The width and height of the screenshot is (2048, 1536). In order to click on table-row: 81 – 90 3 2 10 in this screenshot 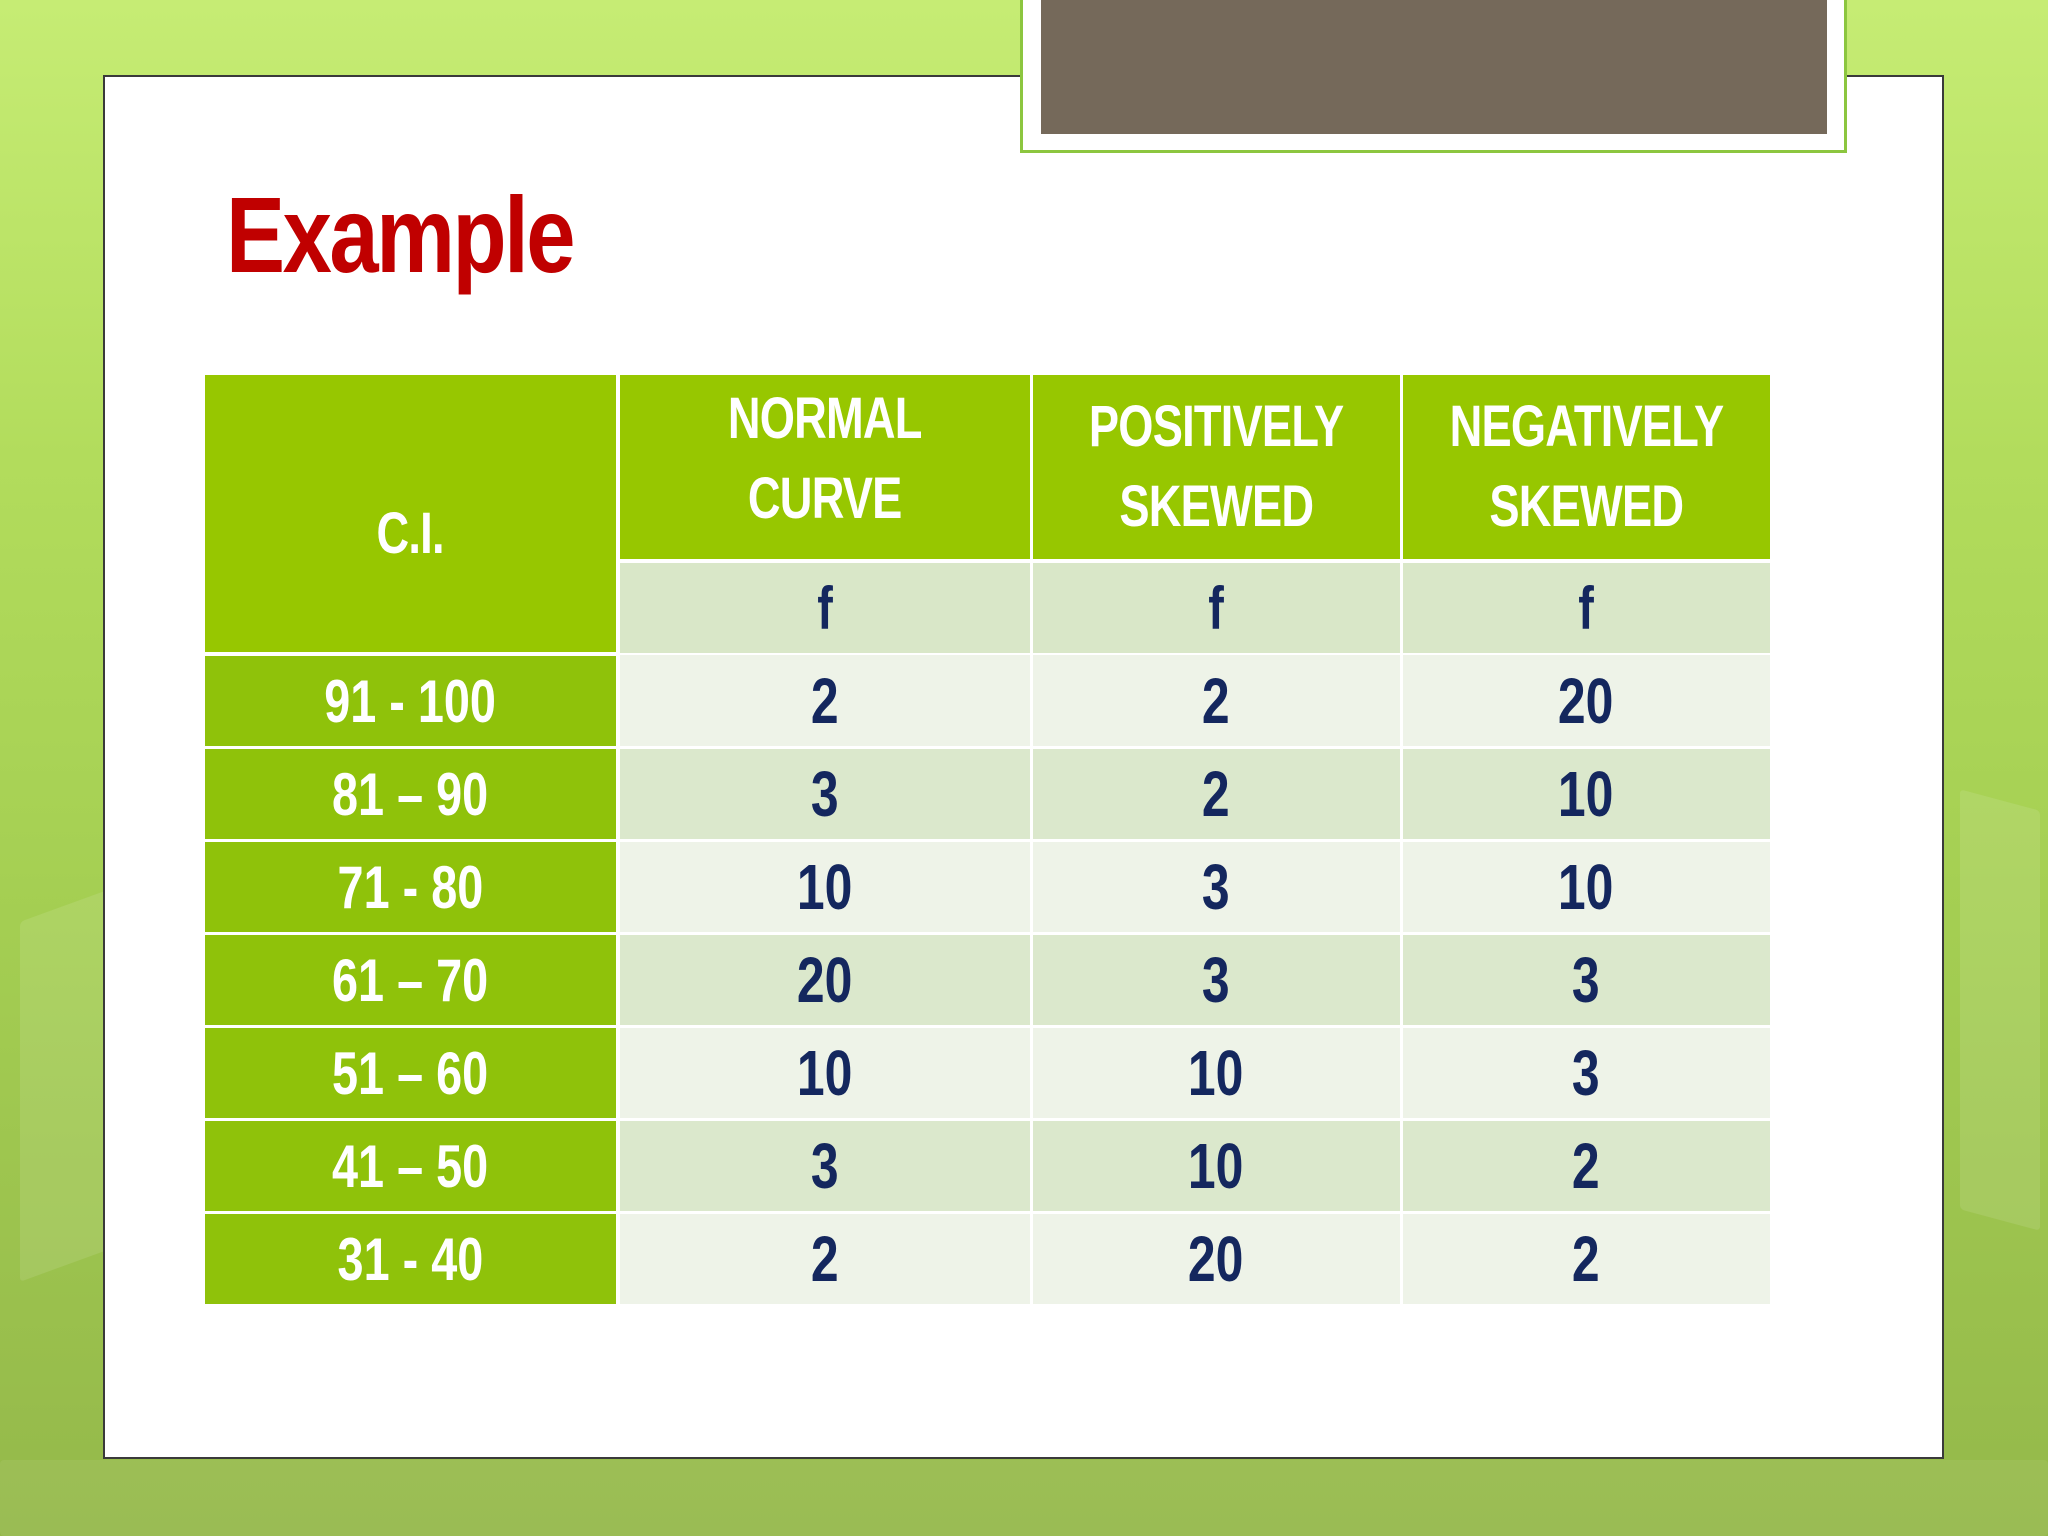, I will do `click(989, 794)`.